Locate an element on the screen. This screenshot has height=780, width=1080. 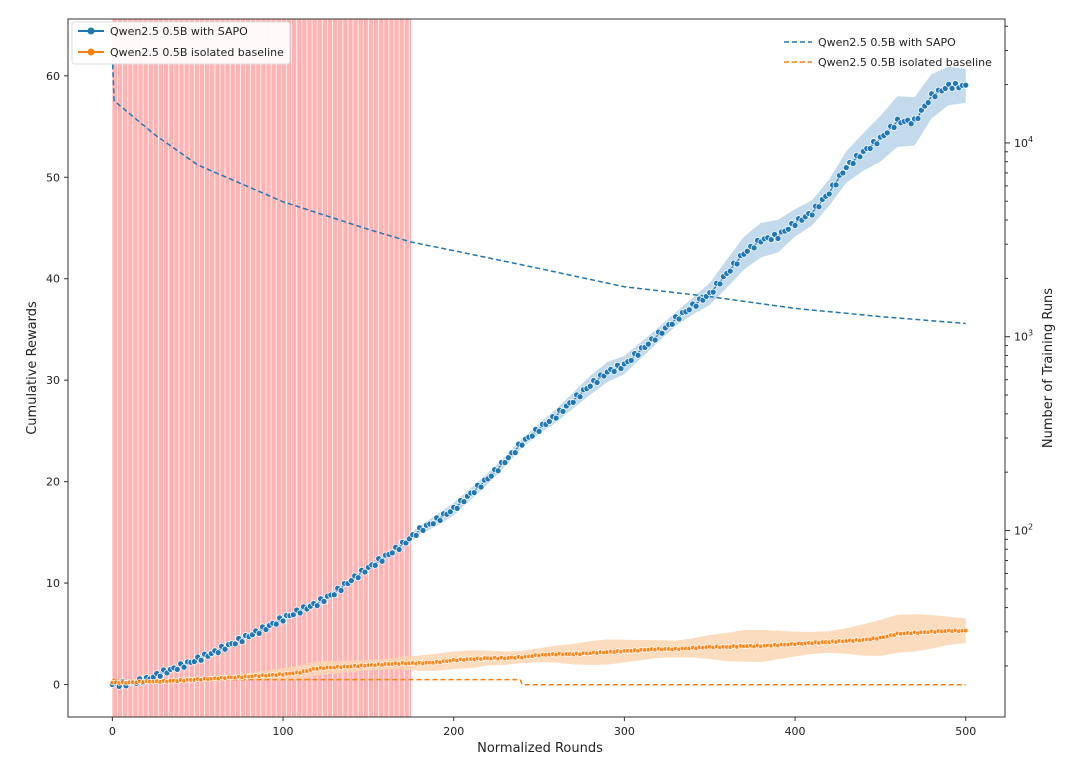
y2-tick-exponent: 4 is located at coordinates (1030, 139).